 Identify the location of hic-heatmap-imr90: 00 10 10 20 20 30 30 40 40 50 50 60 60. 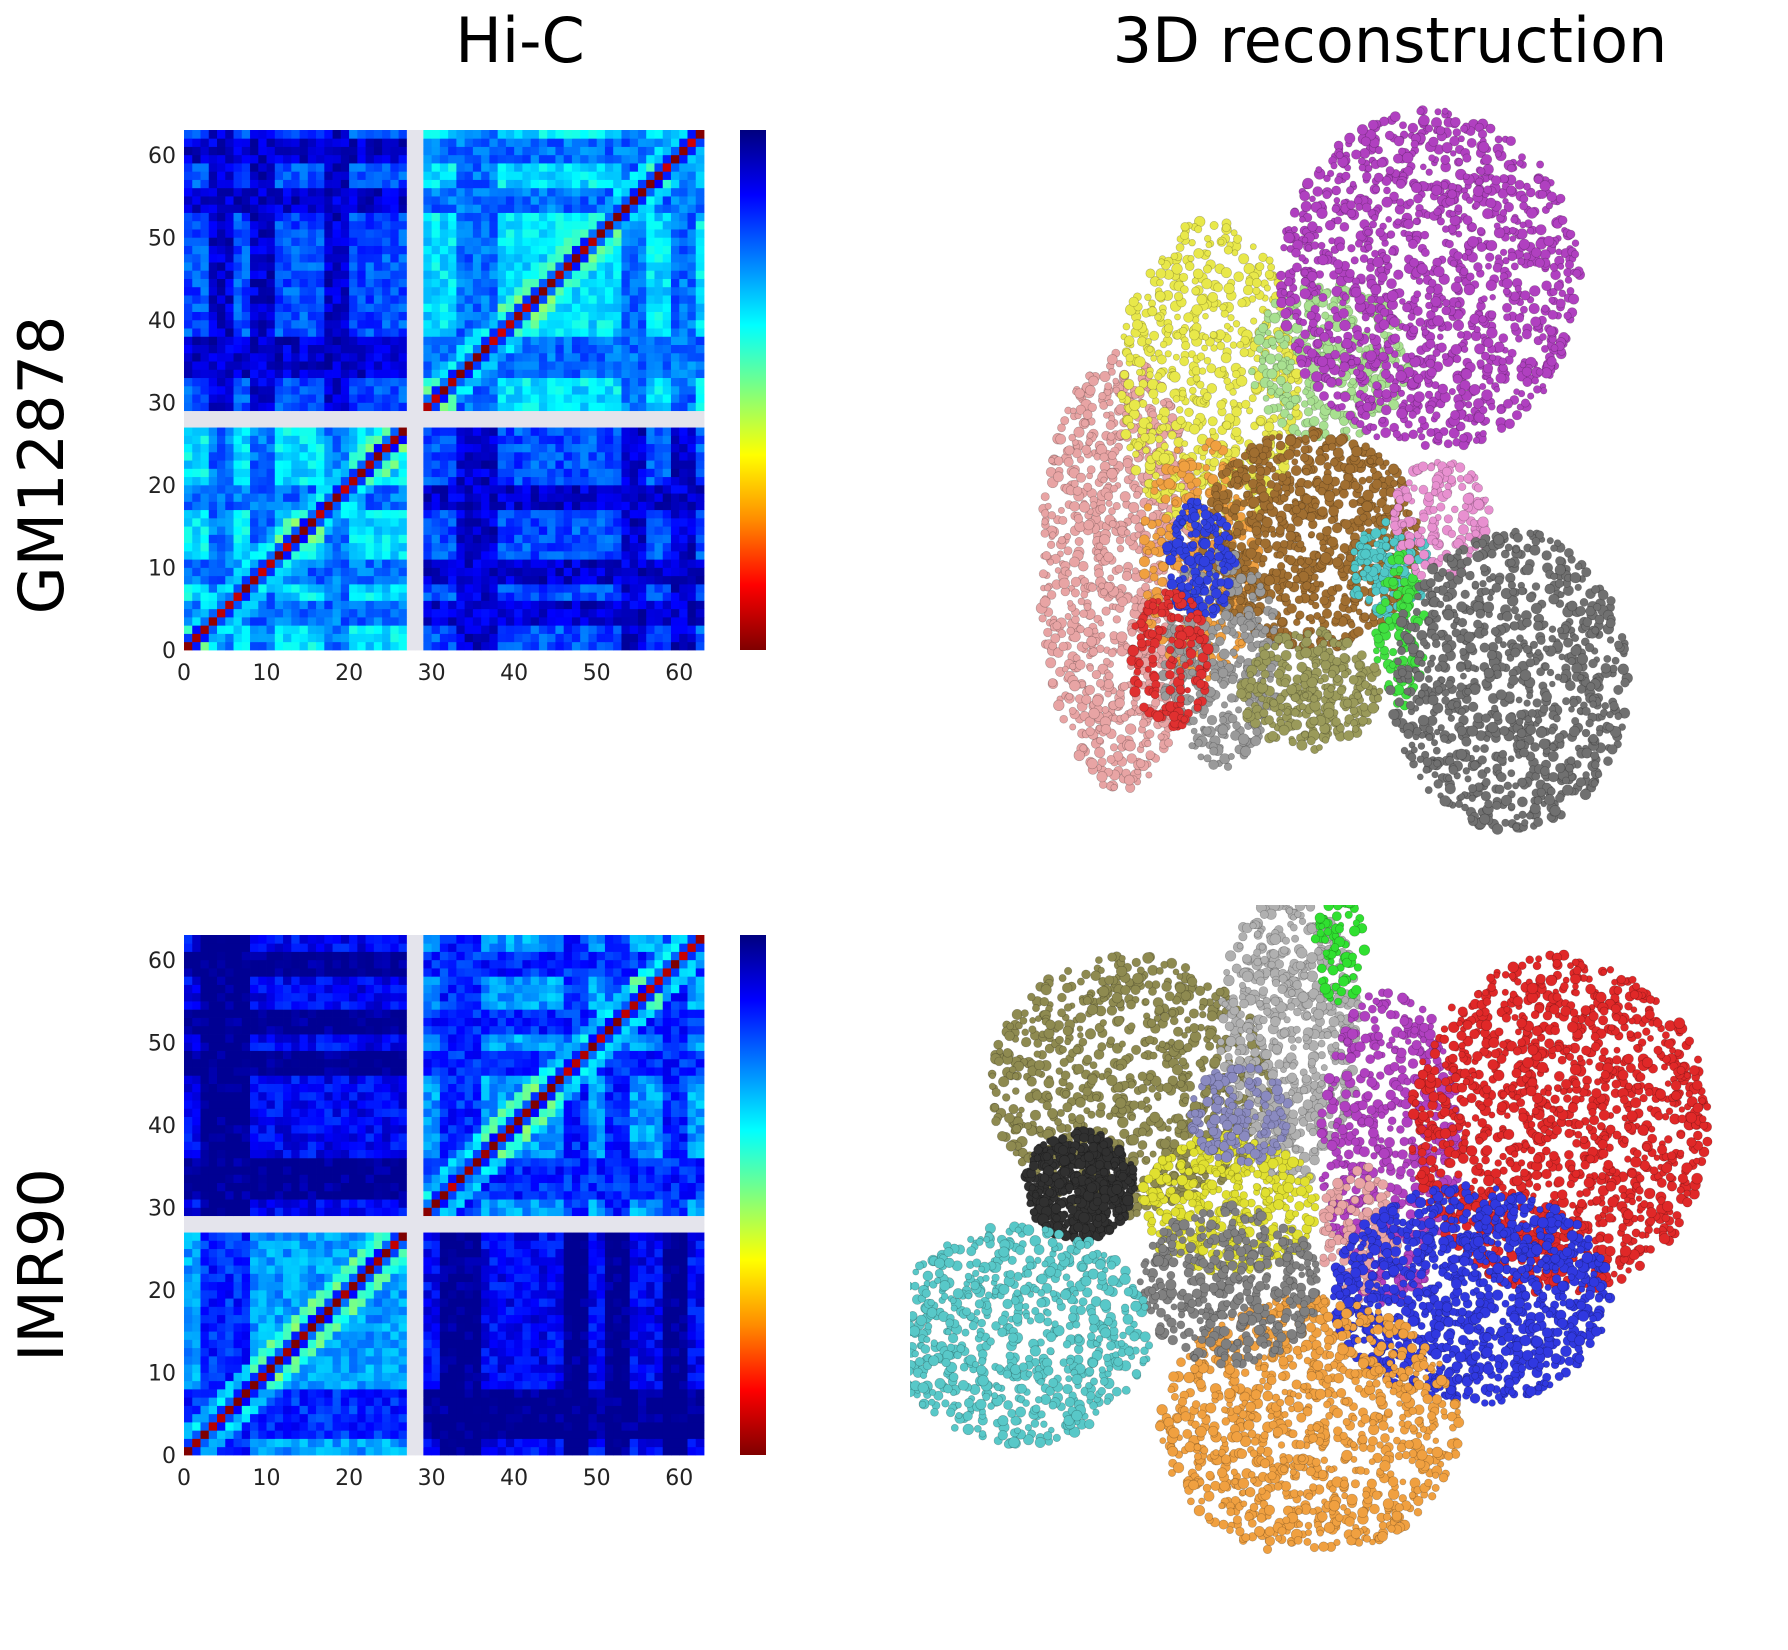
(457, 1213).